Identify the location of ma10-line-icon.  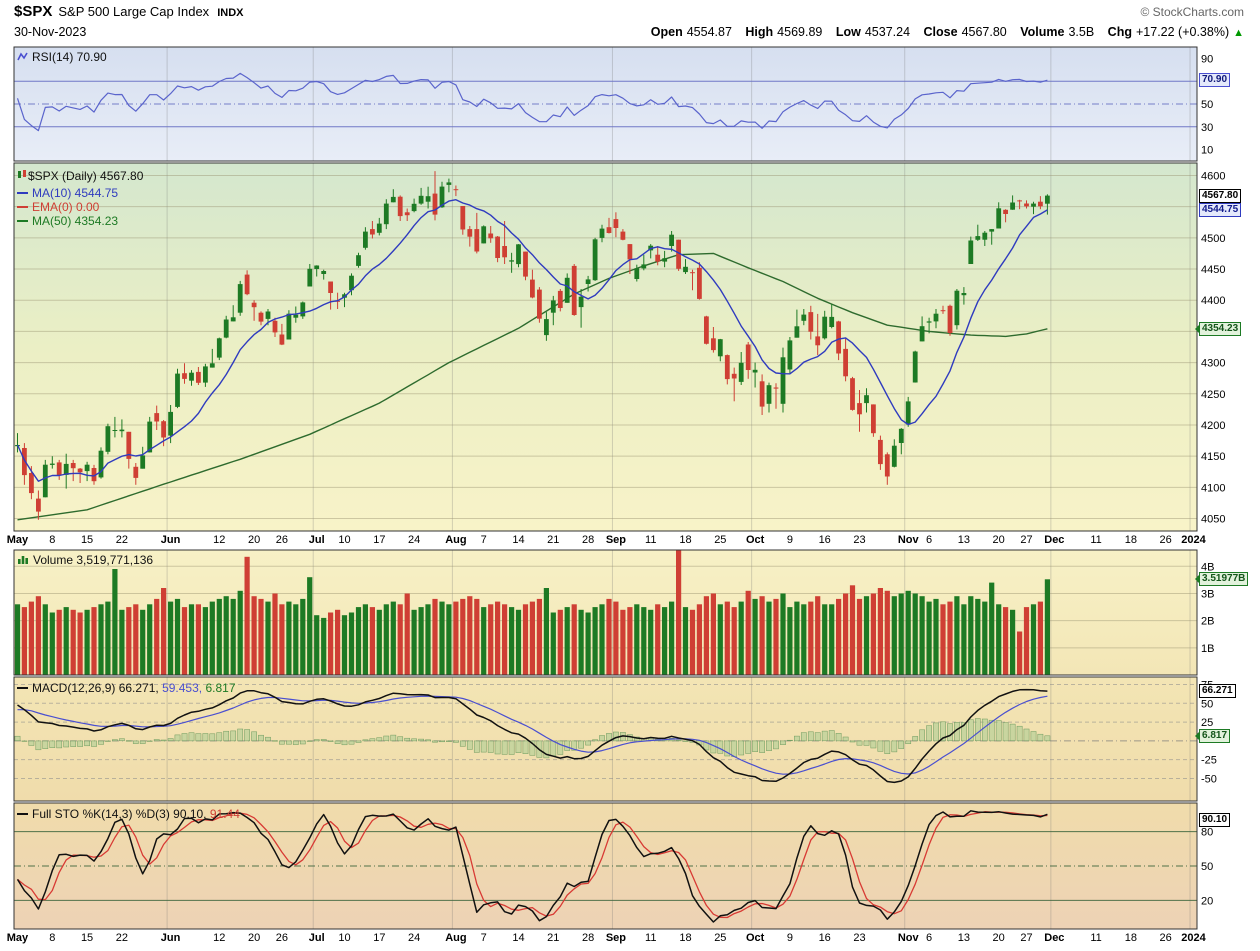
(22, 193).